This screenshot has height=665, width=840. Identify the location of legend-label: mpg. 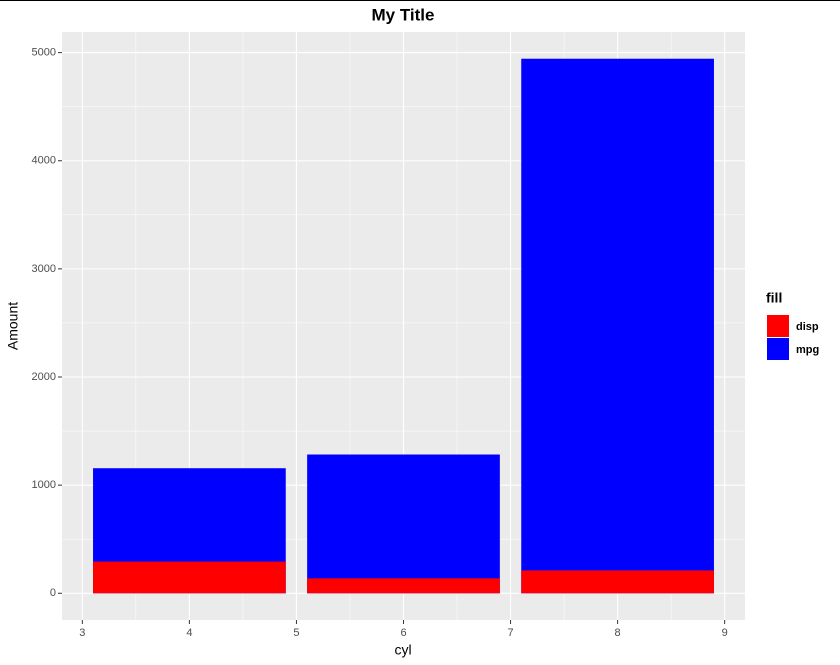
(807, 350).